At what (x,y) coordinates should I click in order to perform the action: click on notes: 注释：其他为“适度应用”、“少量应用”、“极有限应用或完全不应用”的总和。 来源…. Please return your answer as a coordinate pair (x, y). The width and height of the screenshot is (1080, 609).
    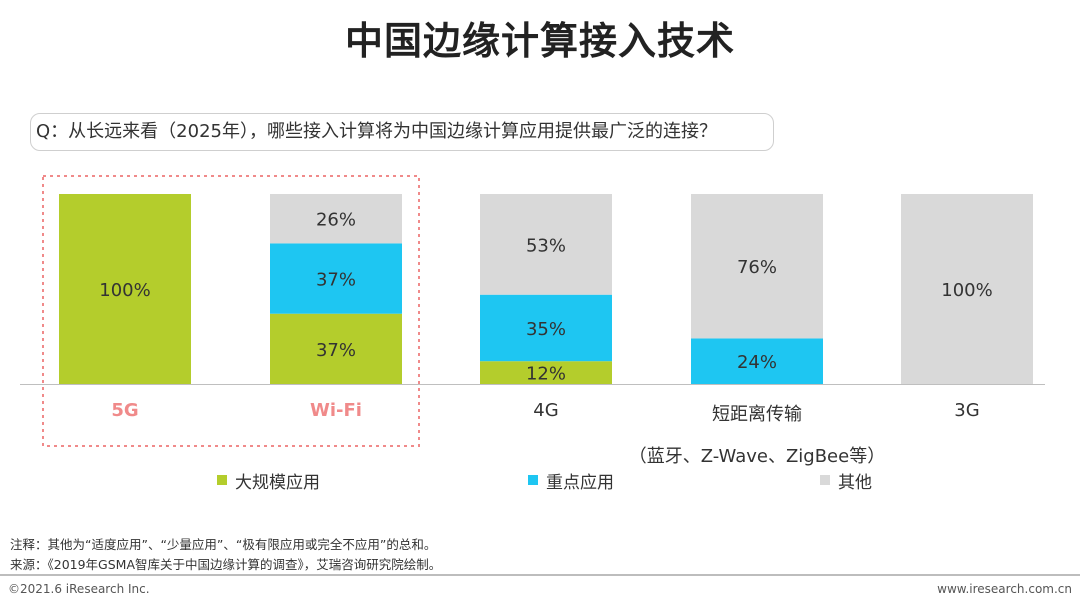
    Looking at the image, I should click on (225, 555).